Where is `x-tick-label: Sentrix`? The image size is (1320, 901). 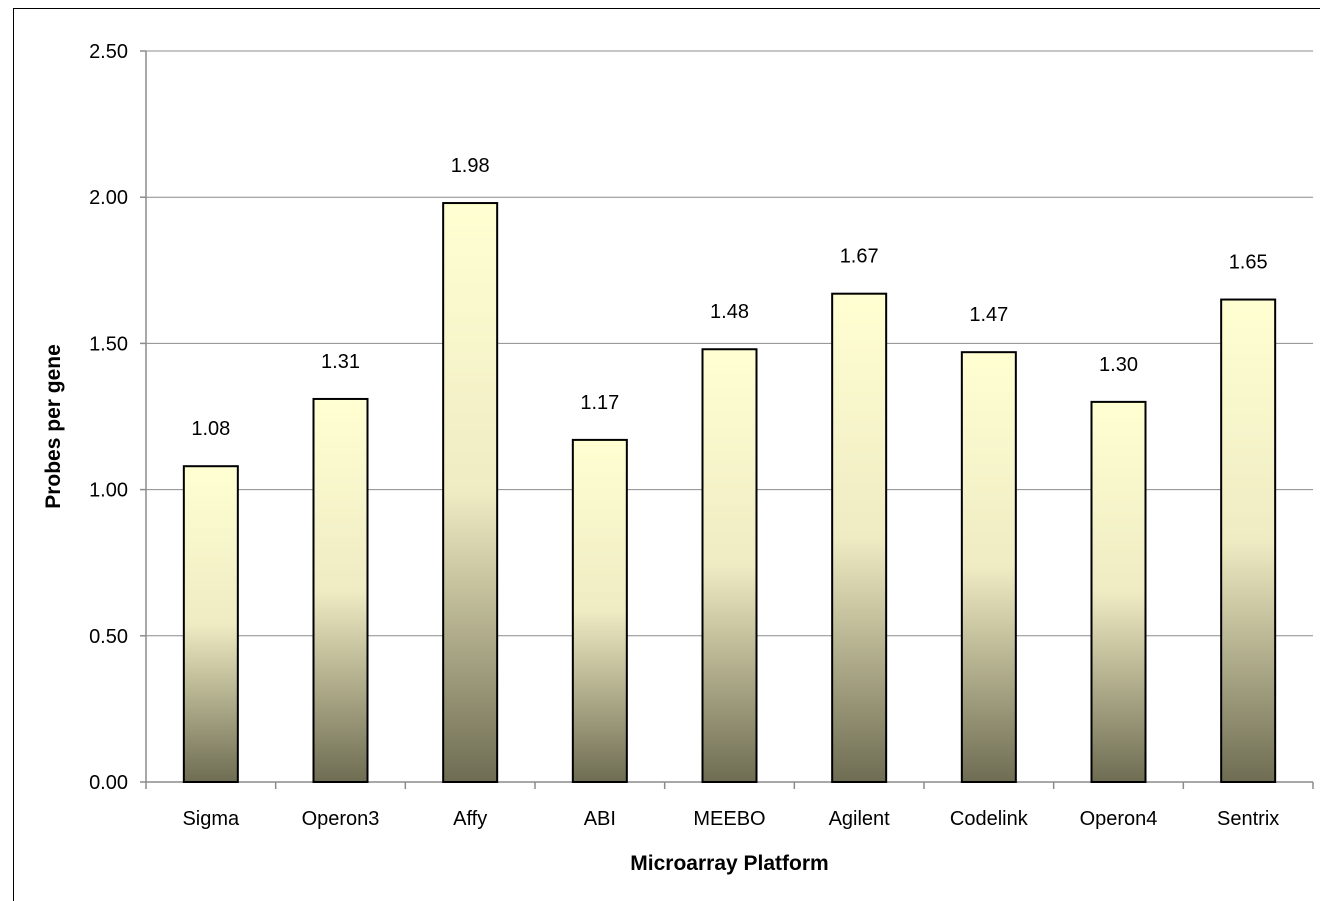
x-tick-label: Sentrix is located at coordinates (1248, 819).